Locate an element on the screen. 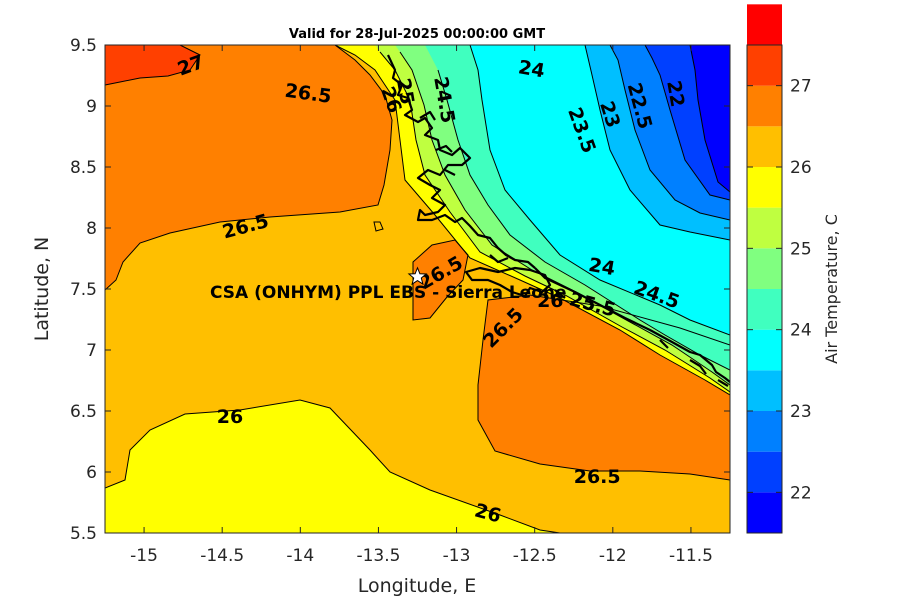 The width and height of the screenshot is (900, 600). colorbar-tick-label: 22 is located at coordinates (801, 493).